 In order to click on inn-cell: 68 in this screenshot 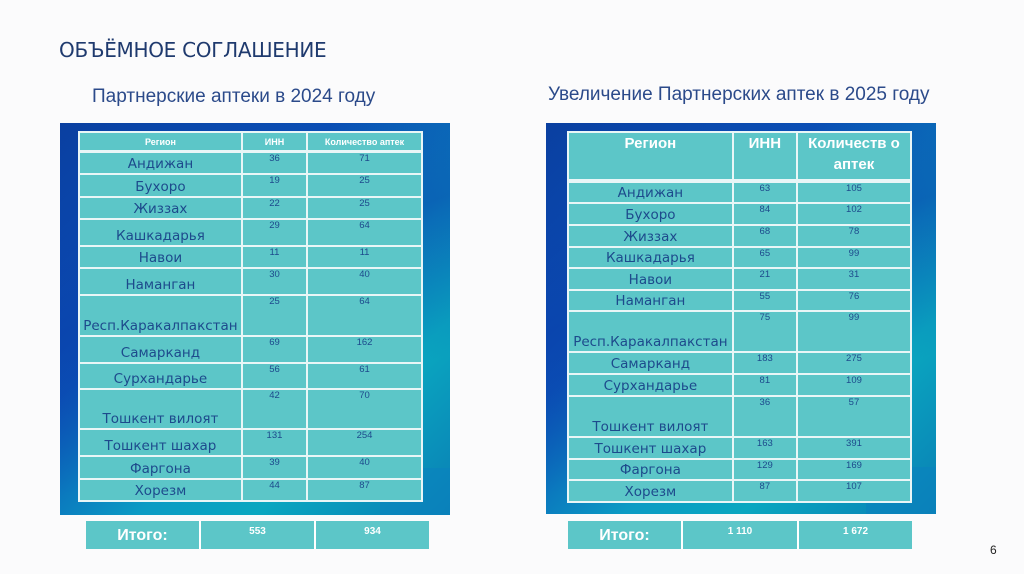, I will do `click(764, 236)`.